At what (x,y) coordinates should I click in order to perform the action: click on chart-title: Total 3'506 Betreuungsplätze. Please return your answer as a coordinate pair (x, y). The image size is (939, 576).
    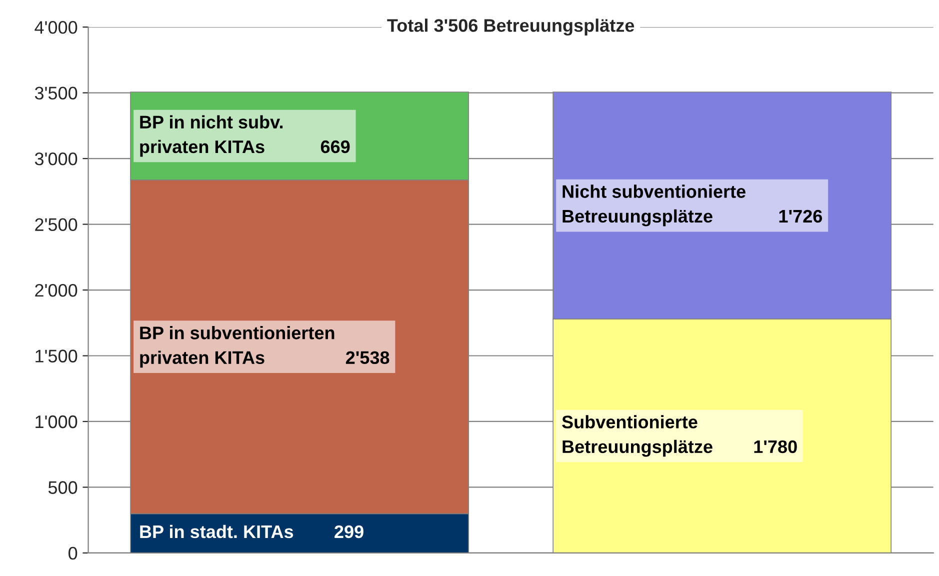
    Looking at the image, I should click on (510, 27).